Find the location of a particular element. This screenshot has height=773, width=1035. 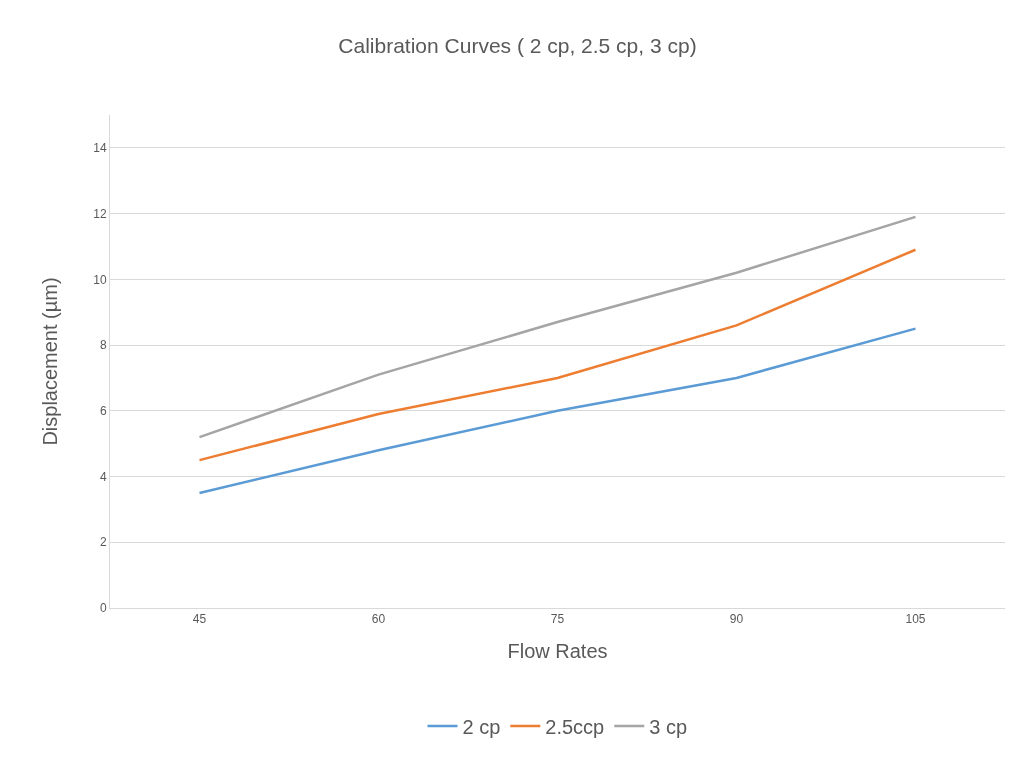

y-tick-label: 2 is located at coordinates (103, 542).